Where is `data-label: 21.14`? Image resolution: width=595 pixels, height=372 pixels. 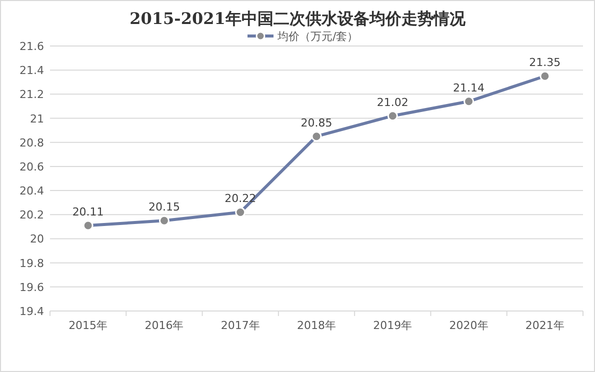
data-label: 21.14 is located at coordinates (469, 87).